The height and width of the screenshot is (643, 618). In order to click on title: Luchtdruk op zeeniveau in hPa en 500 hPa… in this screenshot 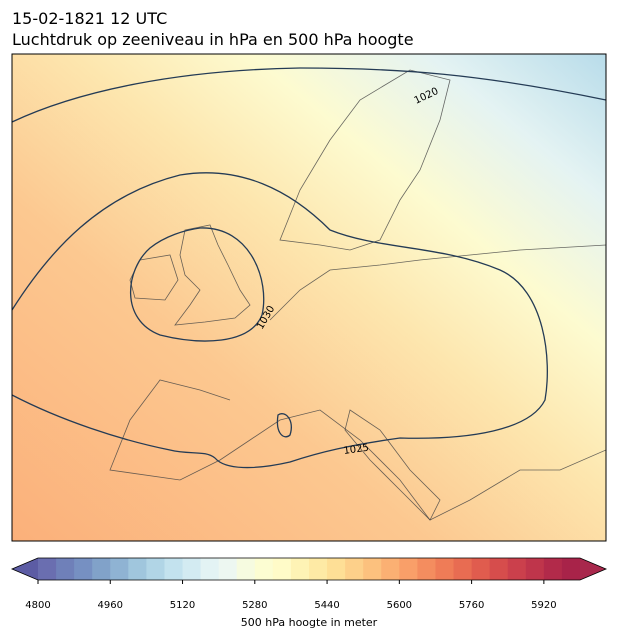, I will do `click(213, 39)`.